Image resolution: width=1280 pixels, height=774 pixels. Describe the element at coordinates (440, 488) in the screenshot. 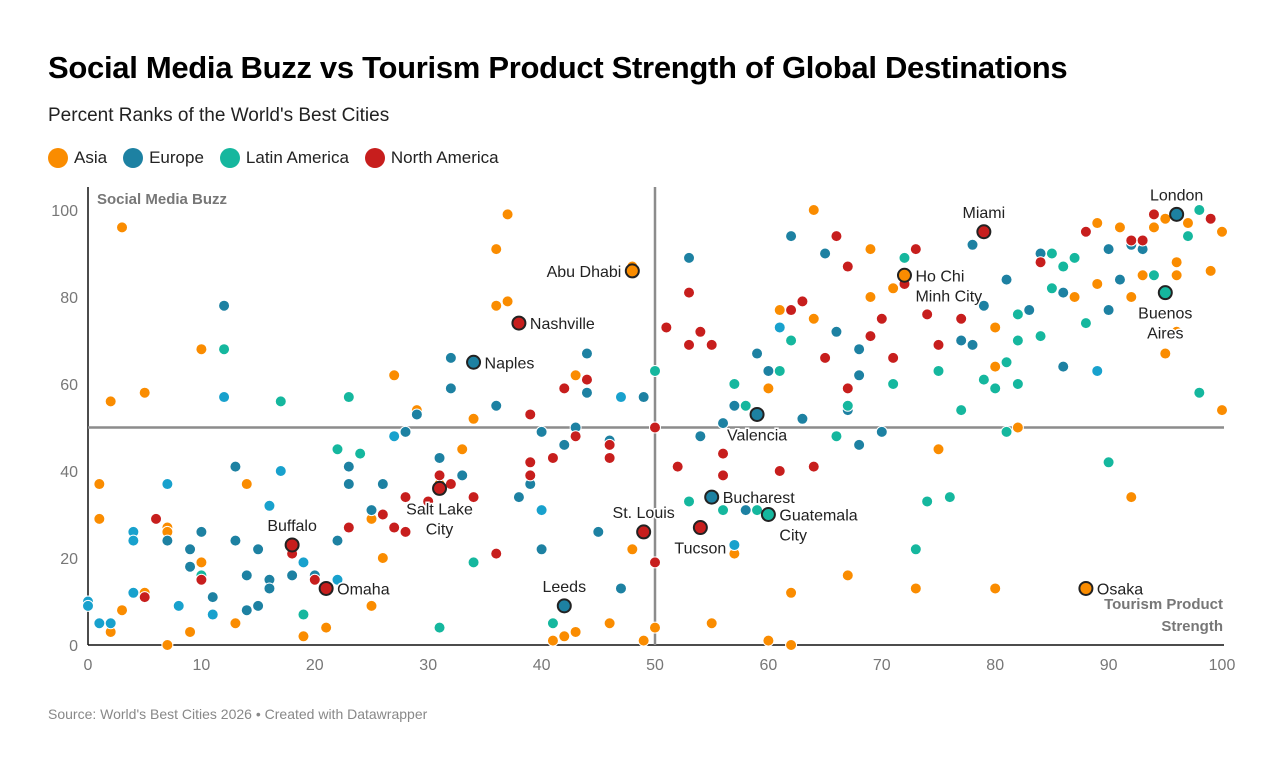

I see `highlighted-point-salt-lake-city` at that location.